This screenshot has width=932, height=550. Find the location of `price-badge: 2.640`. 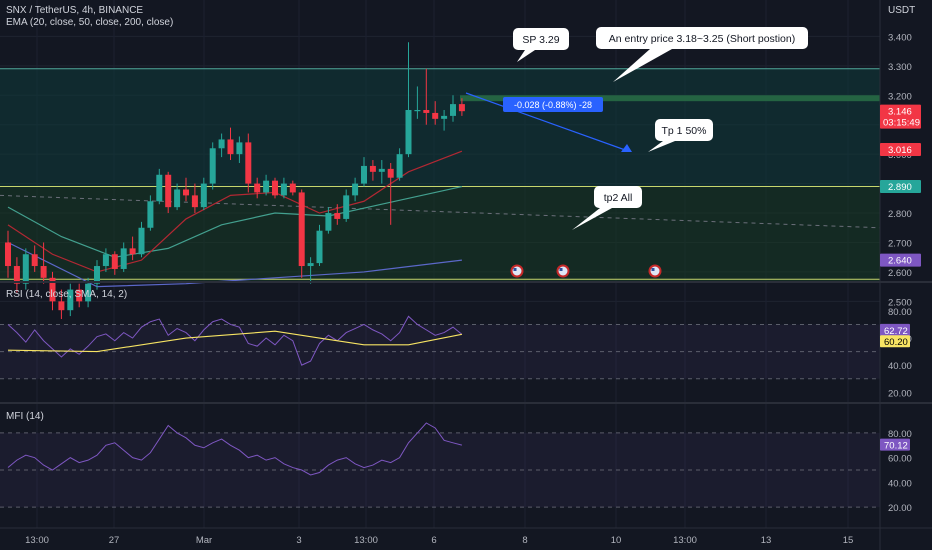

price-badge: 2.640 is located at coordinates (900, 260).